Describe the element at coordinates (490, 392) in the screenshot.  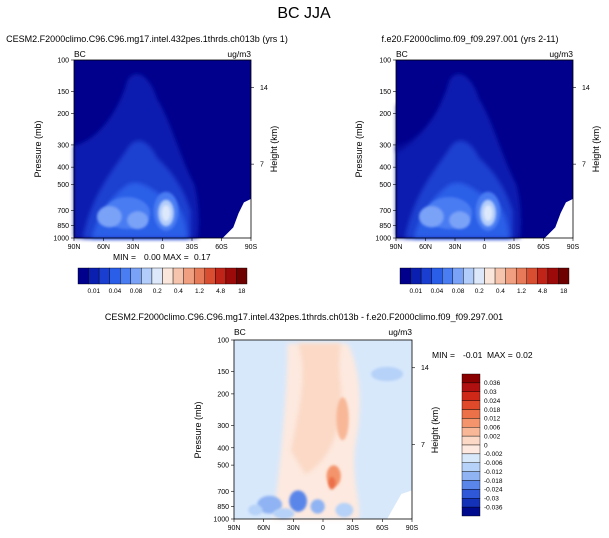
I see `colorbar-label: 0.03` at that location.